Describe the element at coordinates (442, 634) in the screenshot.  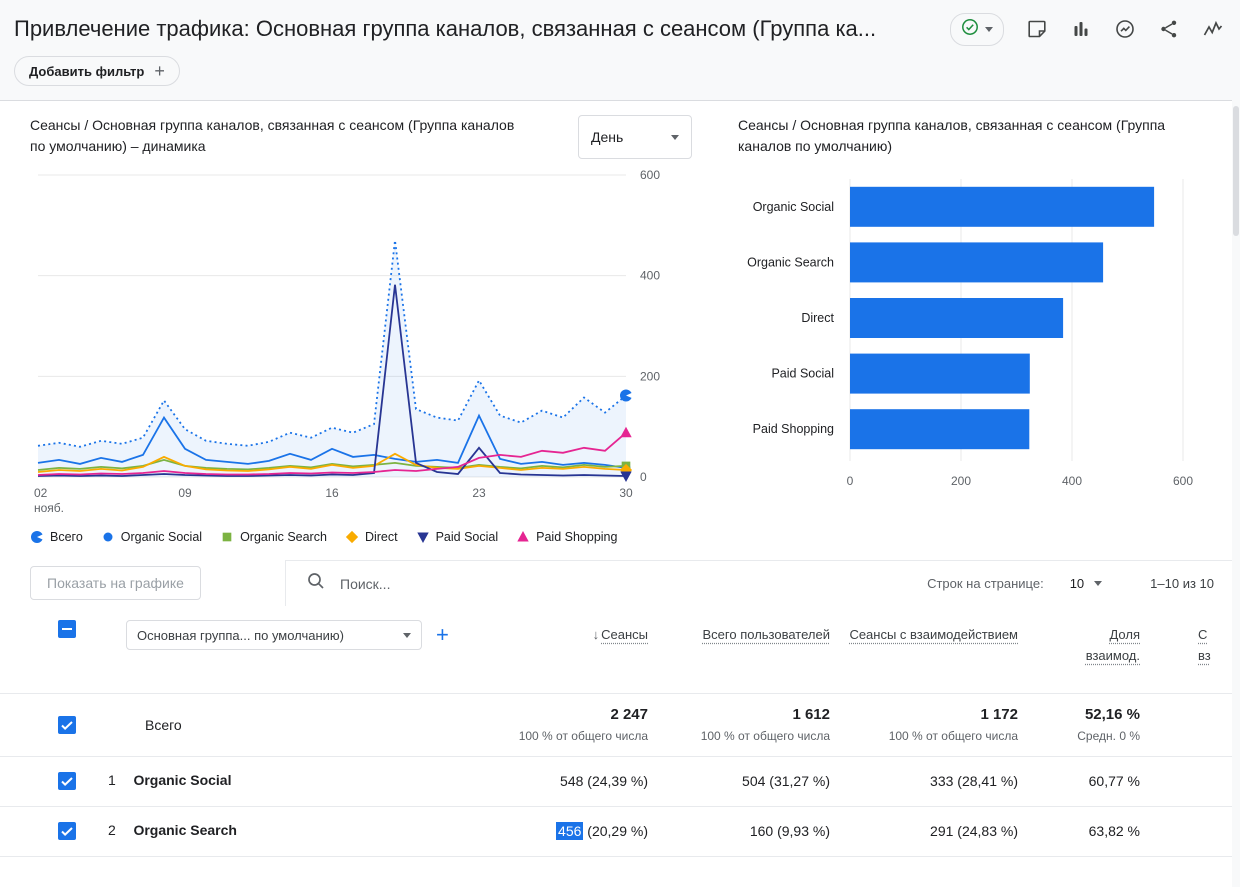
I see `add-dimension-button: +` at that location.